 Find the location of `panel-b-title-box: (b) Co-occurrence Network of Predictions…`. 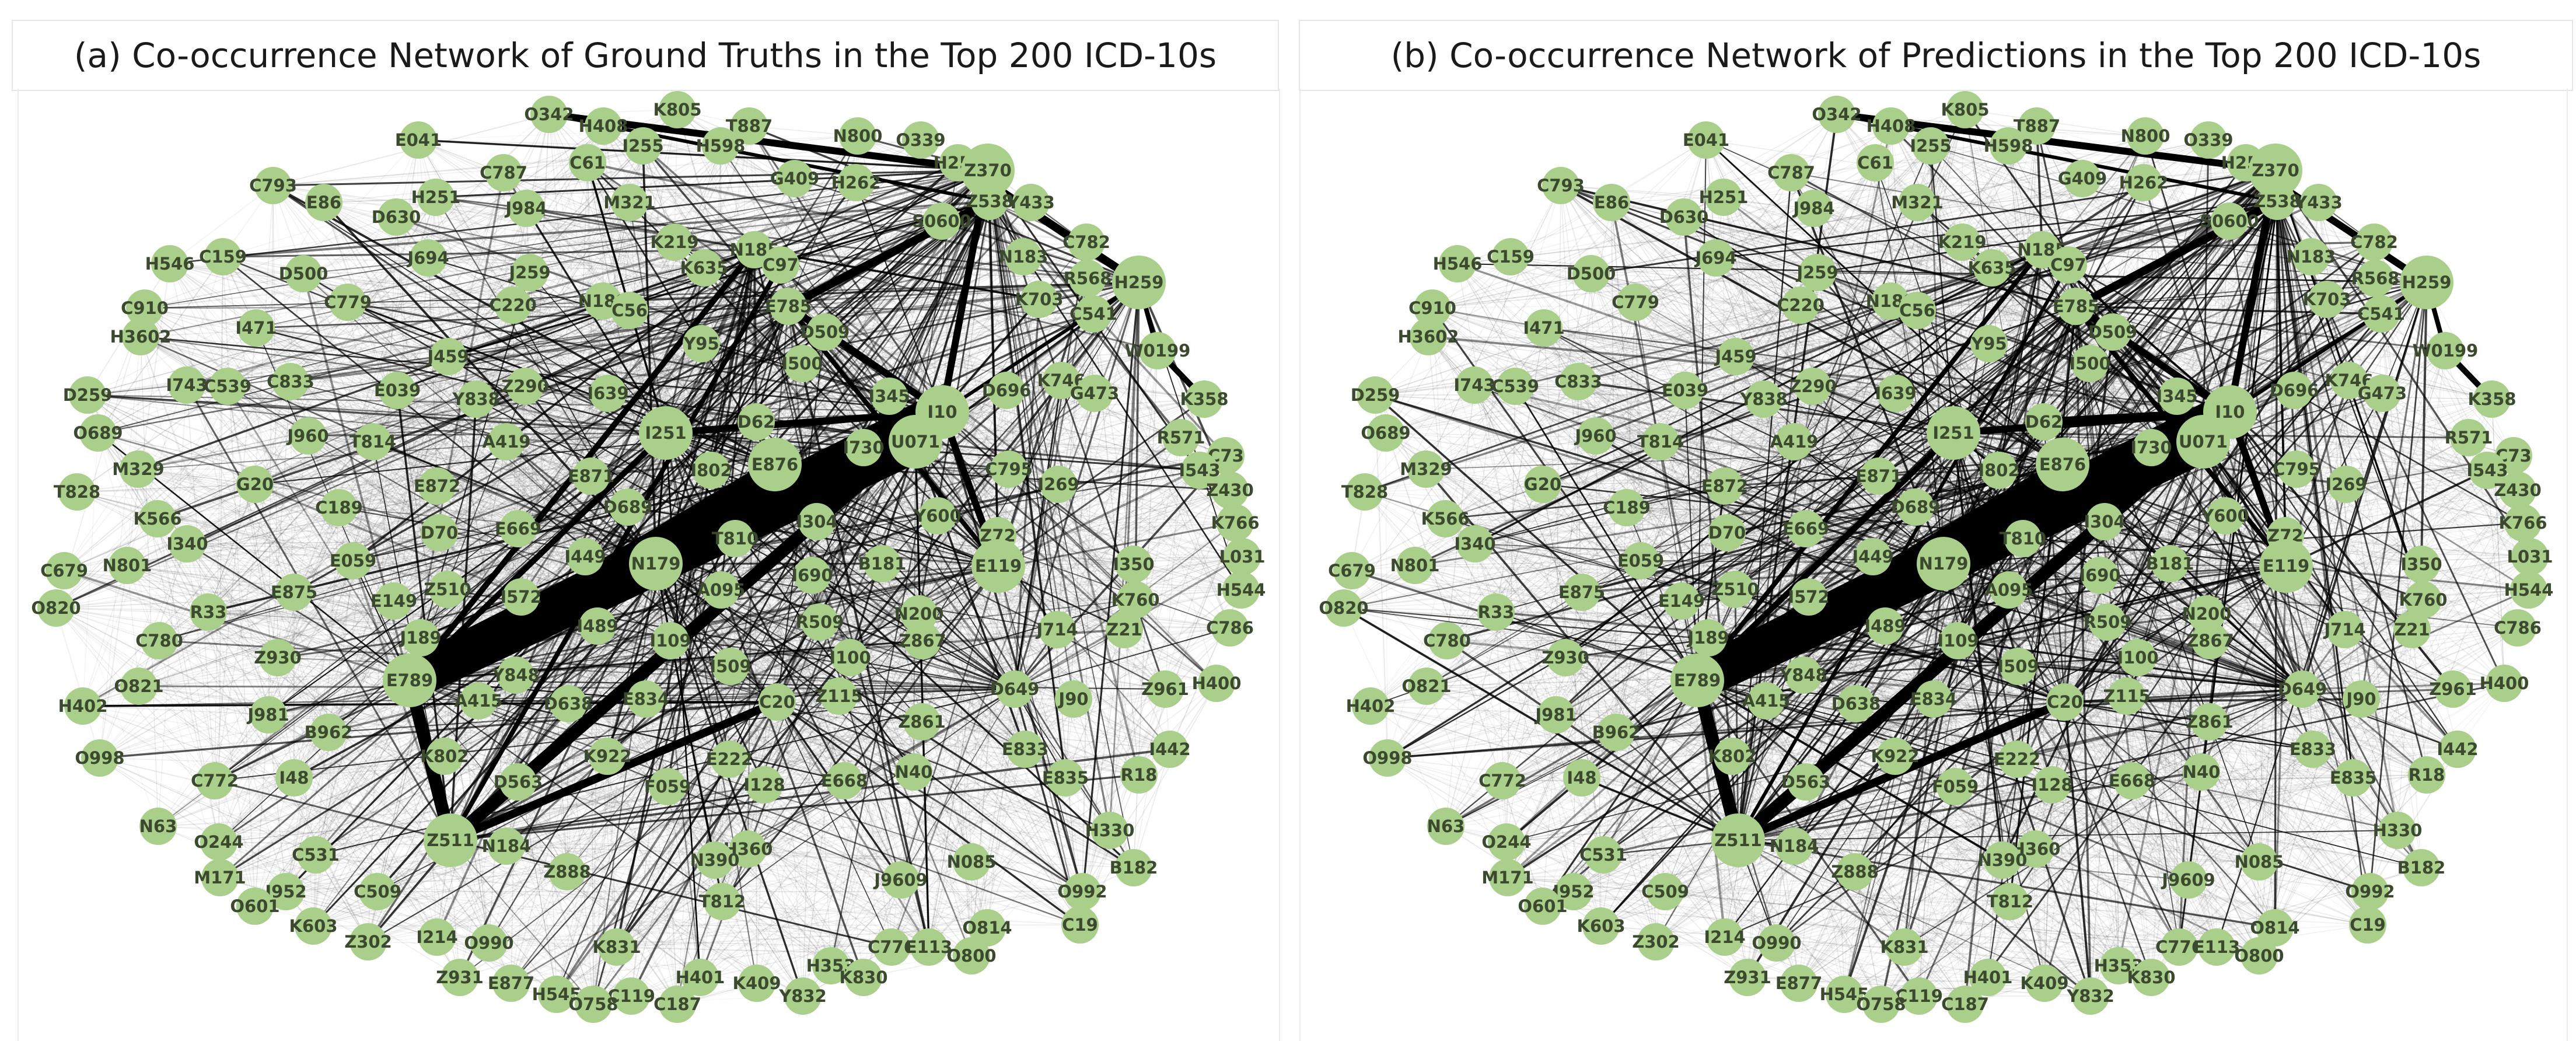

panel-b-title-box: (b) Co-occurrence Network of Predictions… is located at coordinates (1936, 55).